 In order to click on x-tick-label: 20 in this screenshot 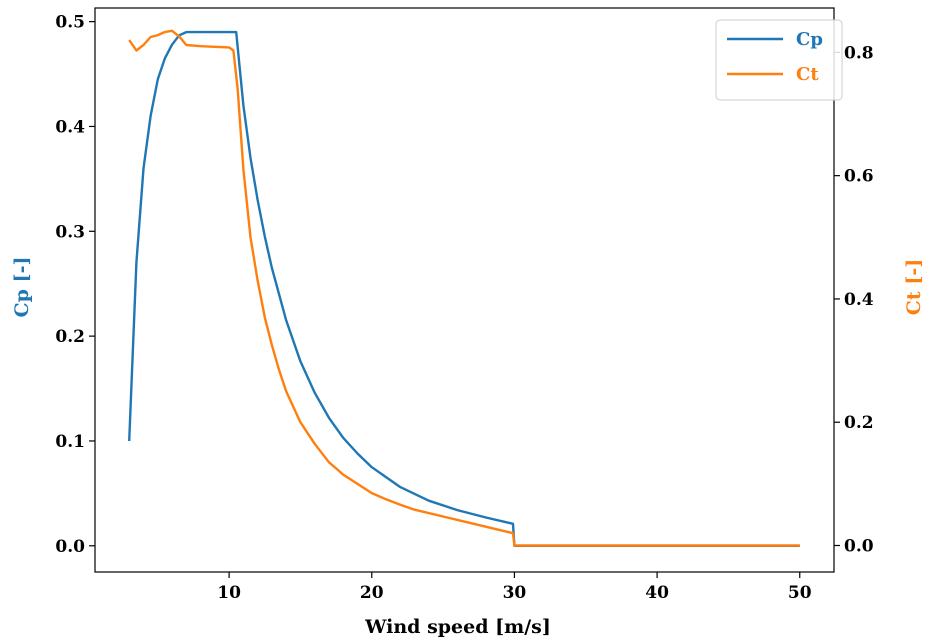, I will do `click(372, 593)`.